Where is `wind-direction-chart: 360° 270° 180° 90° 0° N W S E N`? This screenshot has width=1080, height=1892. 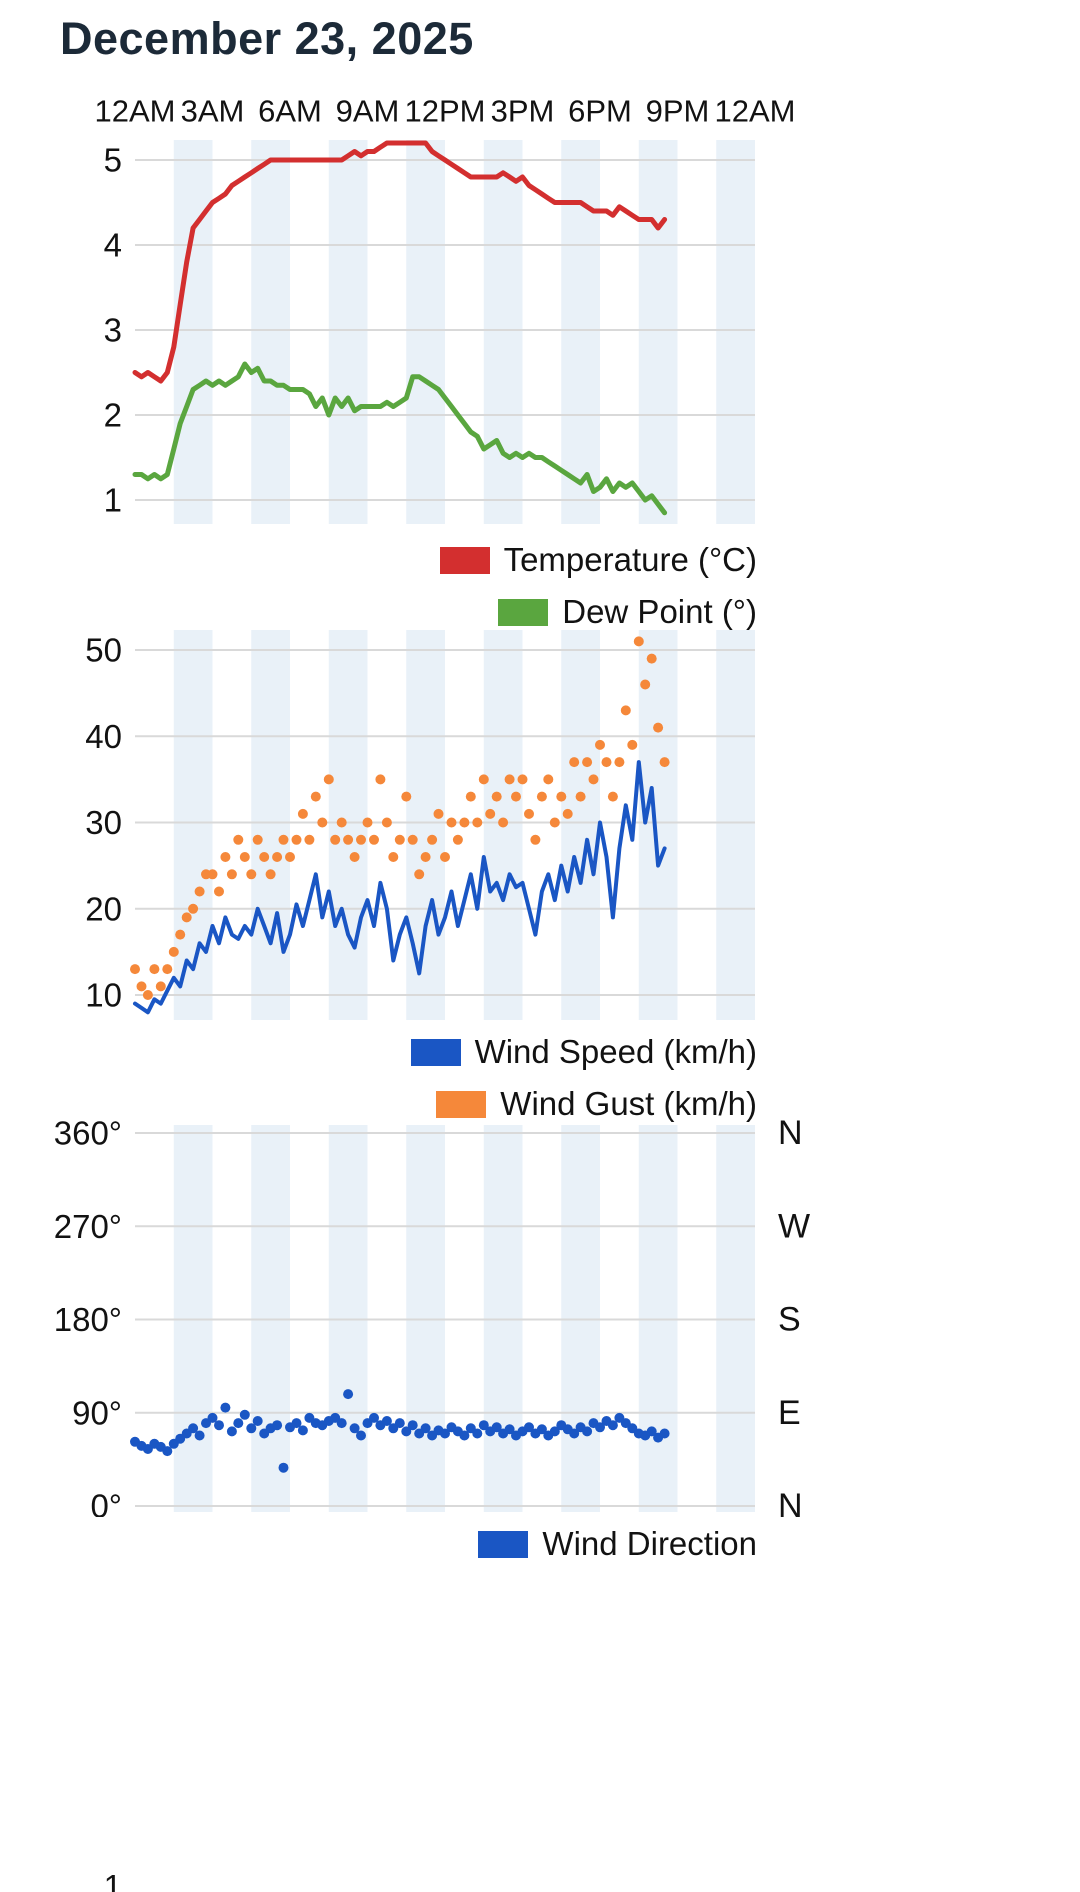 wind-direction-chart: 360° 270° 180° 90° 0° N W S E N is located at coordinates (432, 1316).